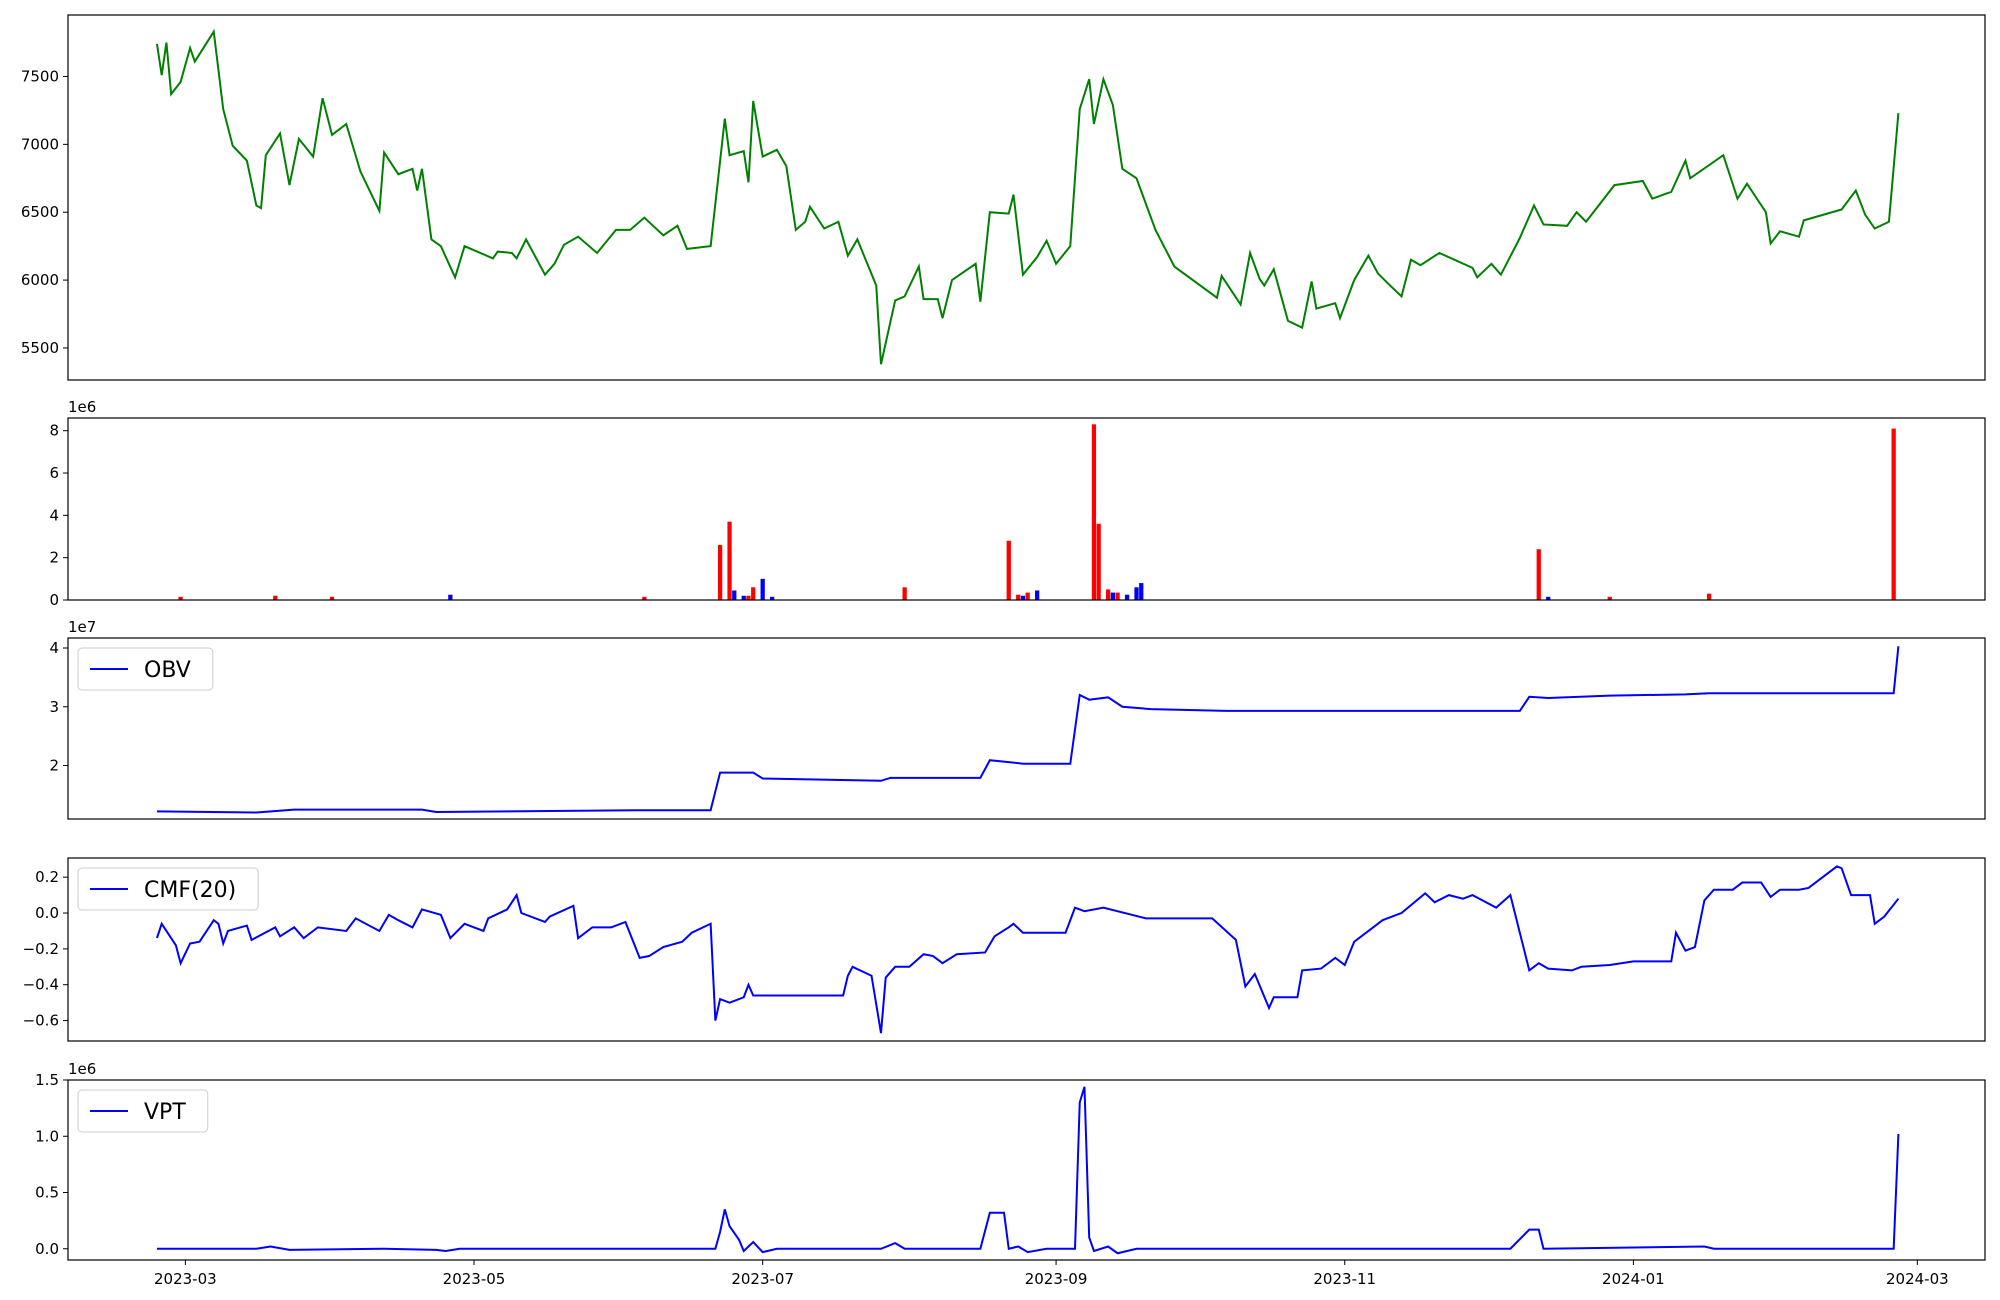  What do you see at coordinates (41, 949) in the screenshot?
I see `y-tick-label: −0.2` at bounding box center [41, 949].